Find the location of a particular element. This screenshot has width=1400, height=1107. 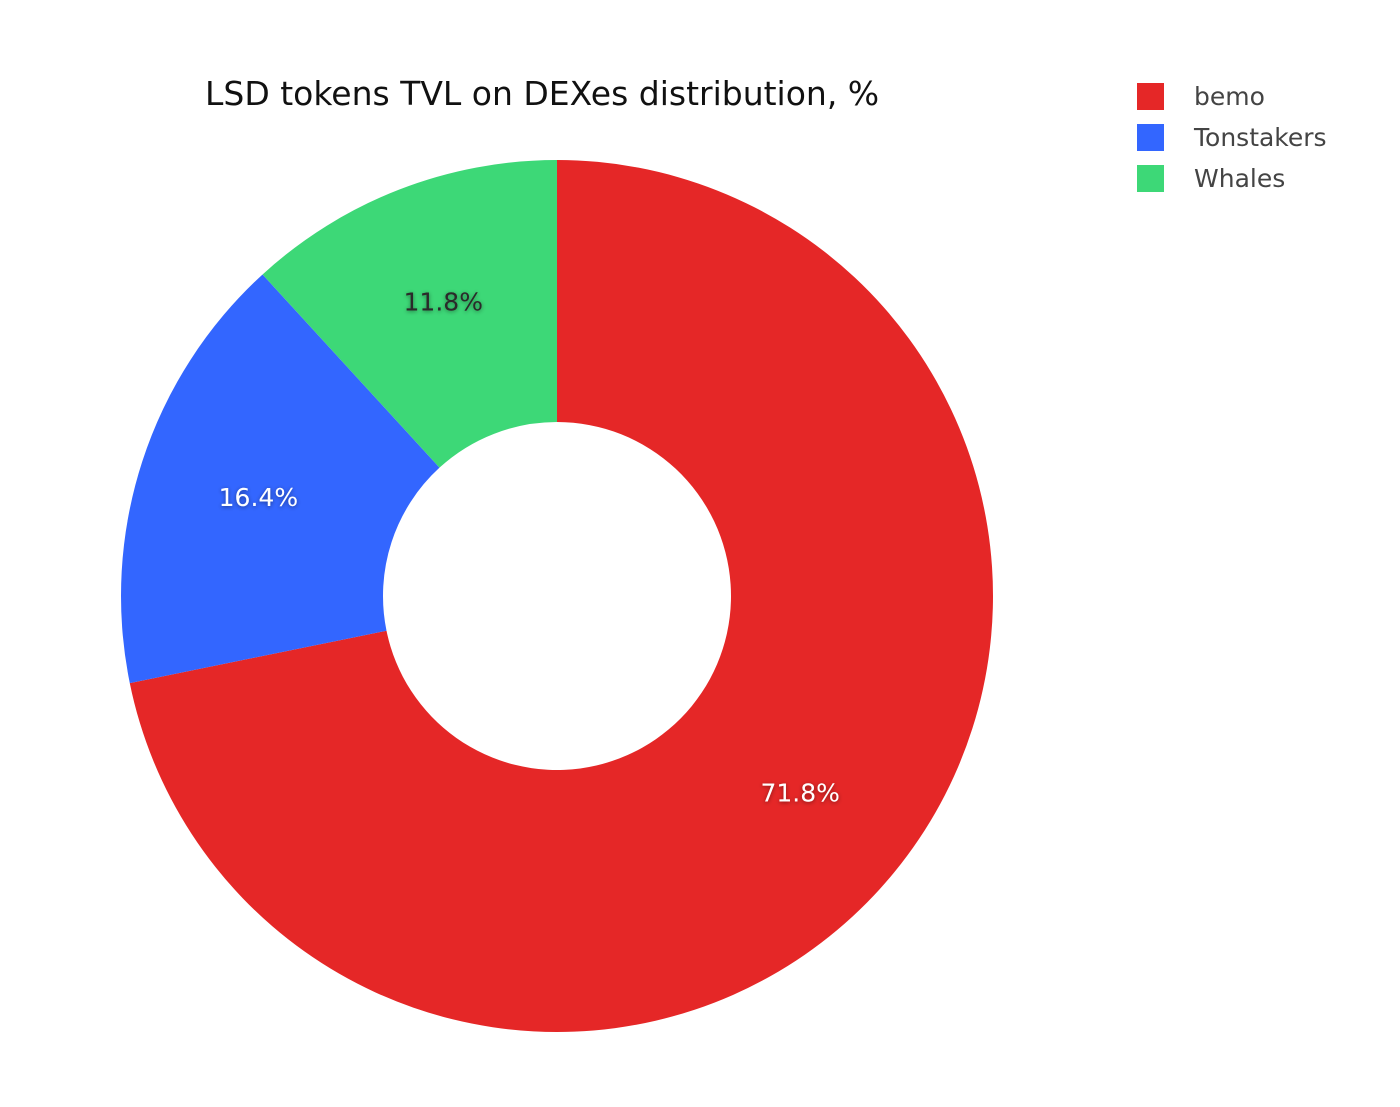

legend-swatch-tonstakers is located at coordinates (1150, 137).